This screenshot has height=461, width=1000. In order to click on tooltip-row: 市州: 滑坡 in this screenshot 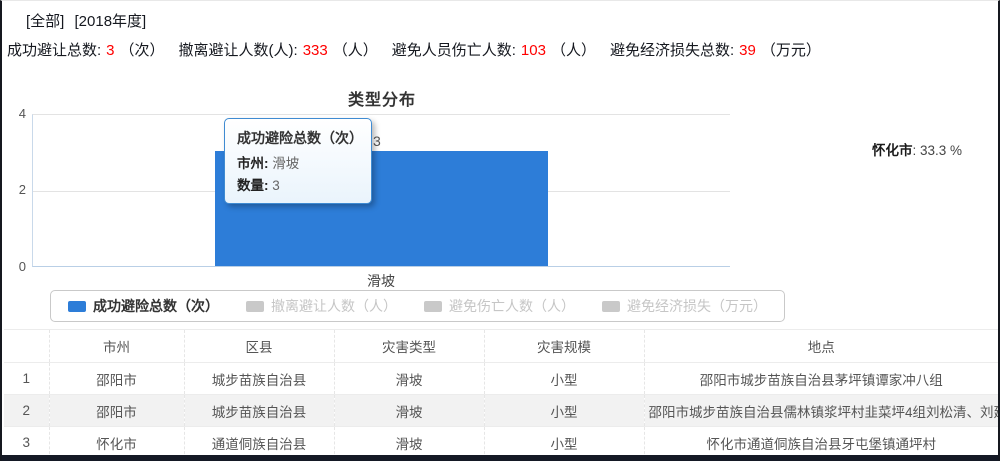, I will do `click(268, 163)`.